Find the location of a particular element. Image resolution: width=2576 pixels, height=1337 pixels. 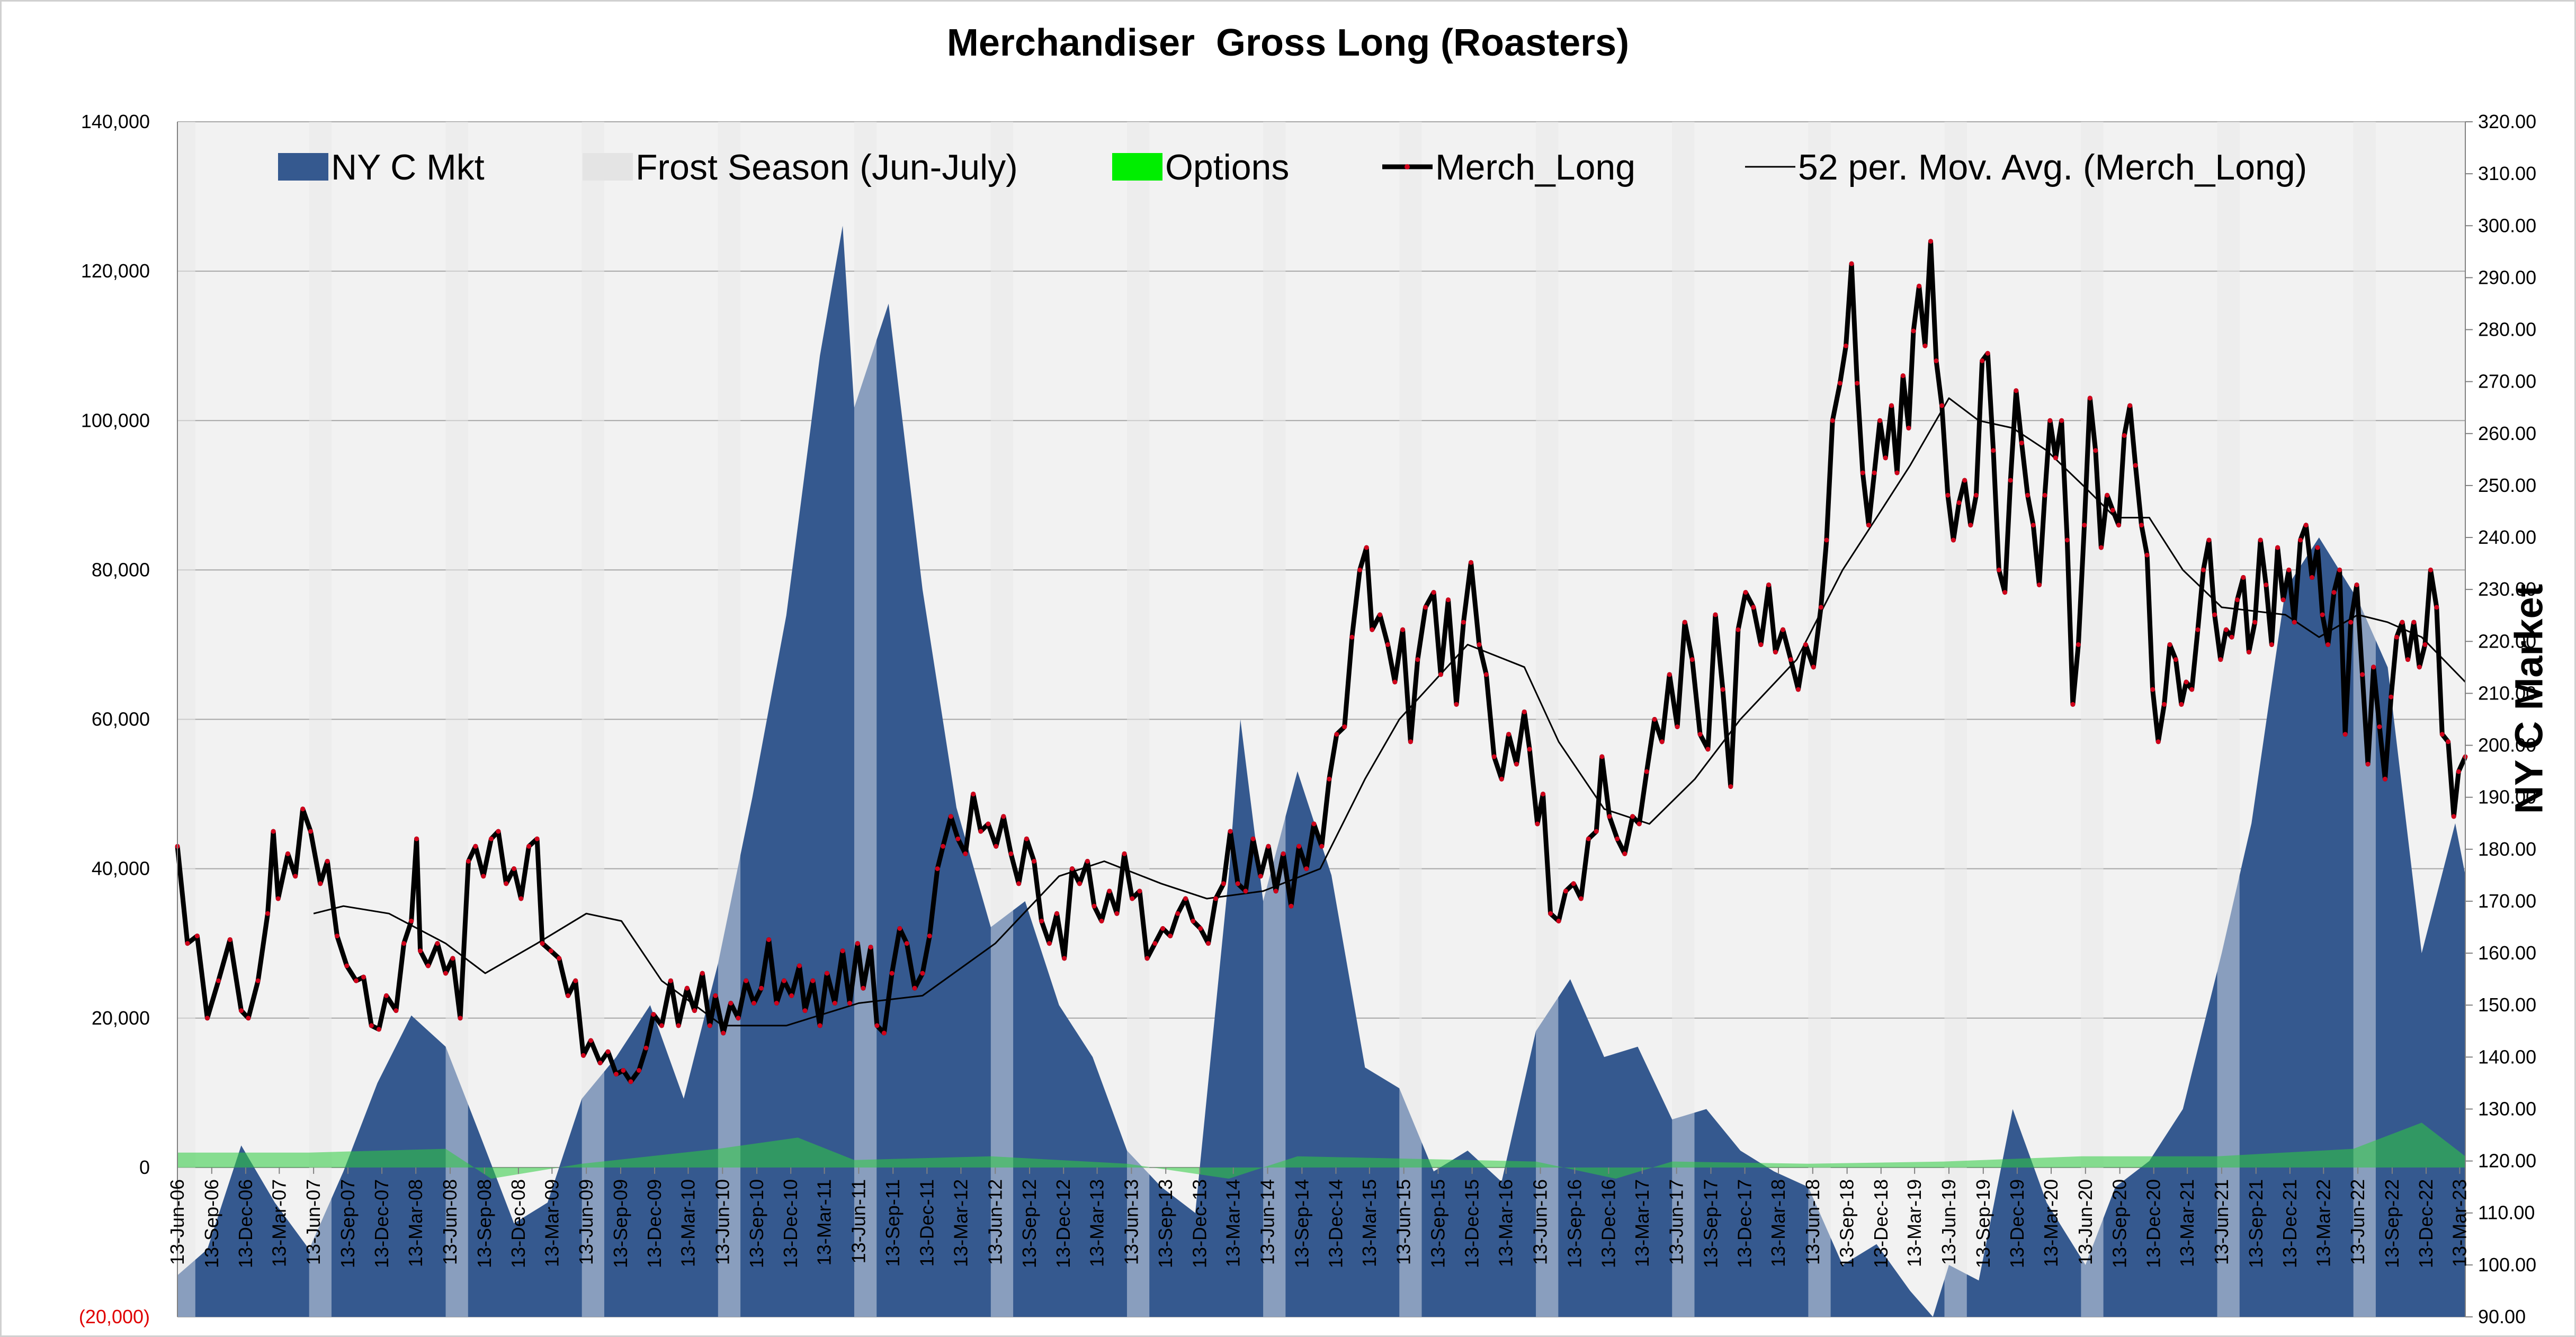

x-tick-label: 13-Dec-10 is located at coordinates (790, 1223).